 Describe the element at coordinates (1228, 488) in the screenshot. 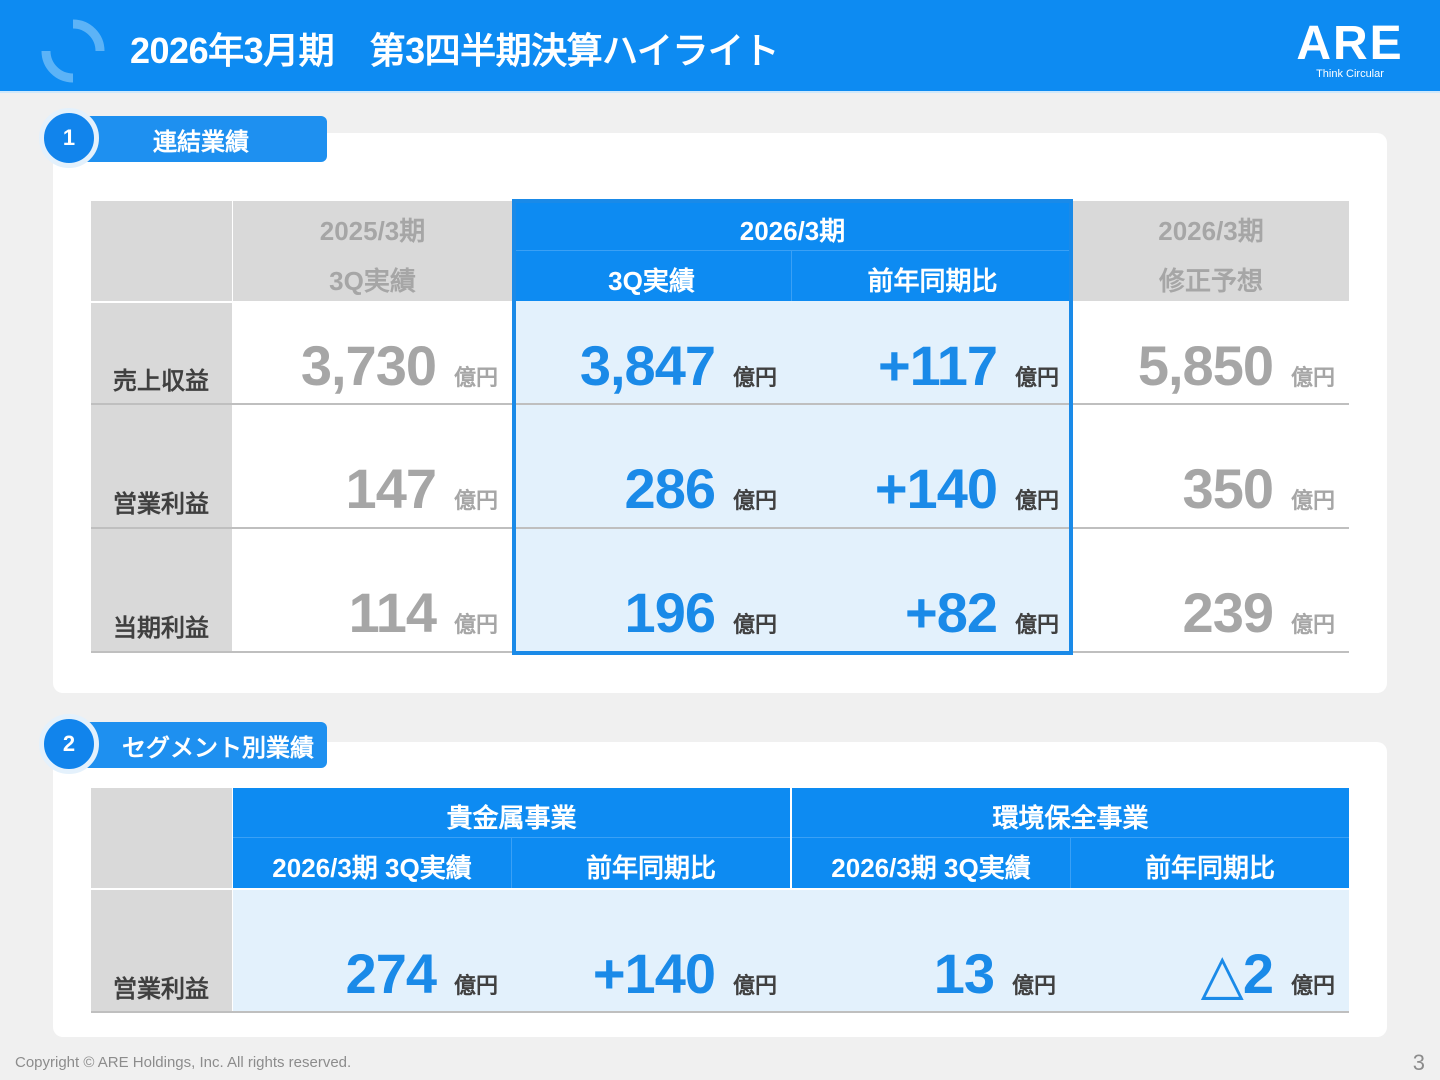

I see `value: 350` at that location.